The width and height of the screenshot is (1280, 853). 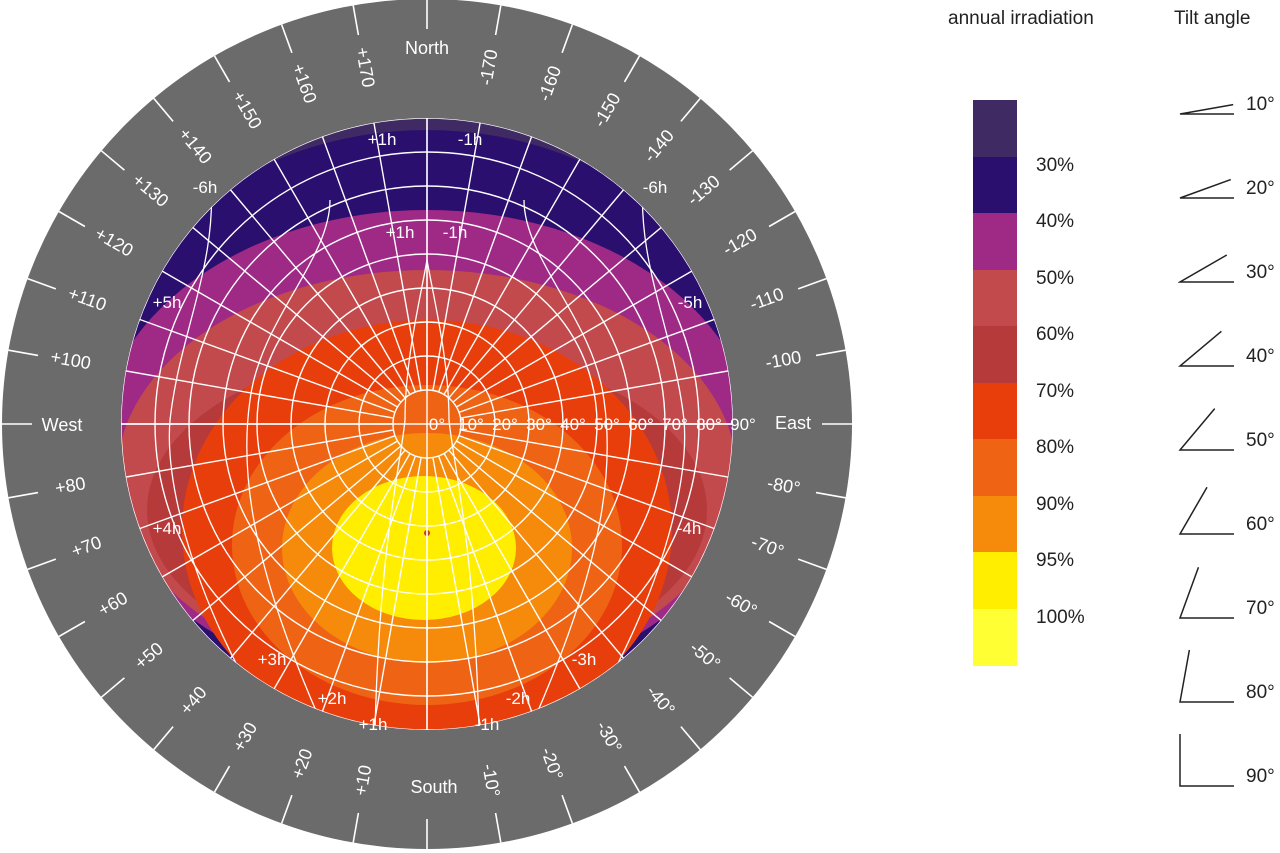 What do you see at coordinates (1055, 504) in the screenshot?
I see `color-swatch-label: 90%` at bounding box center [1055, 504].